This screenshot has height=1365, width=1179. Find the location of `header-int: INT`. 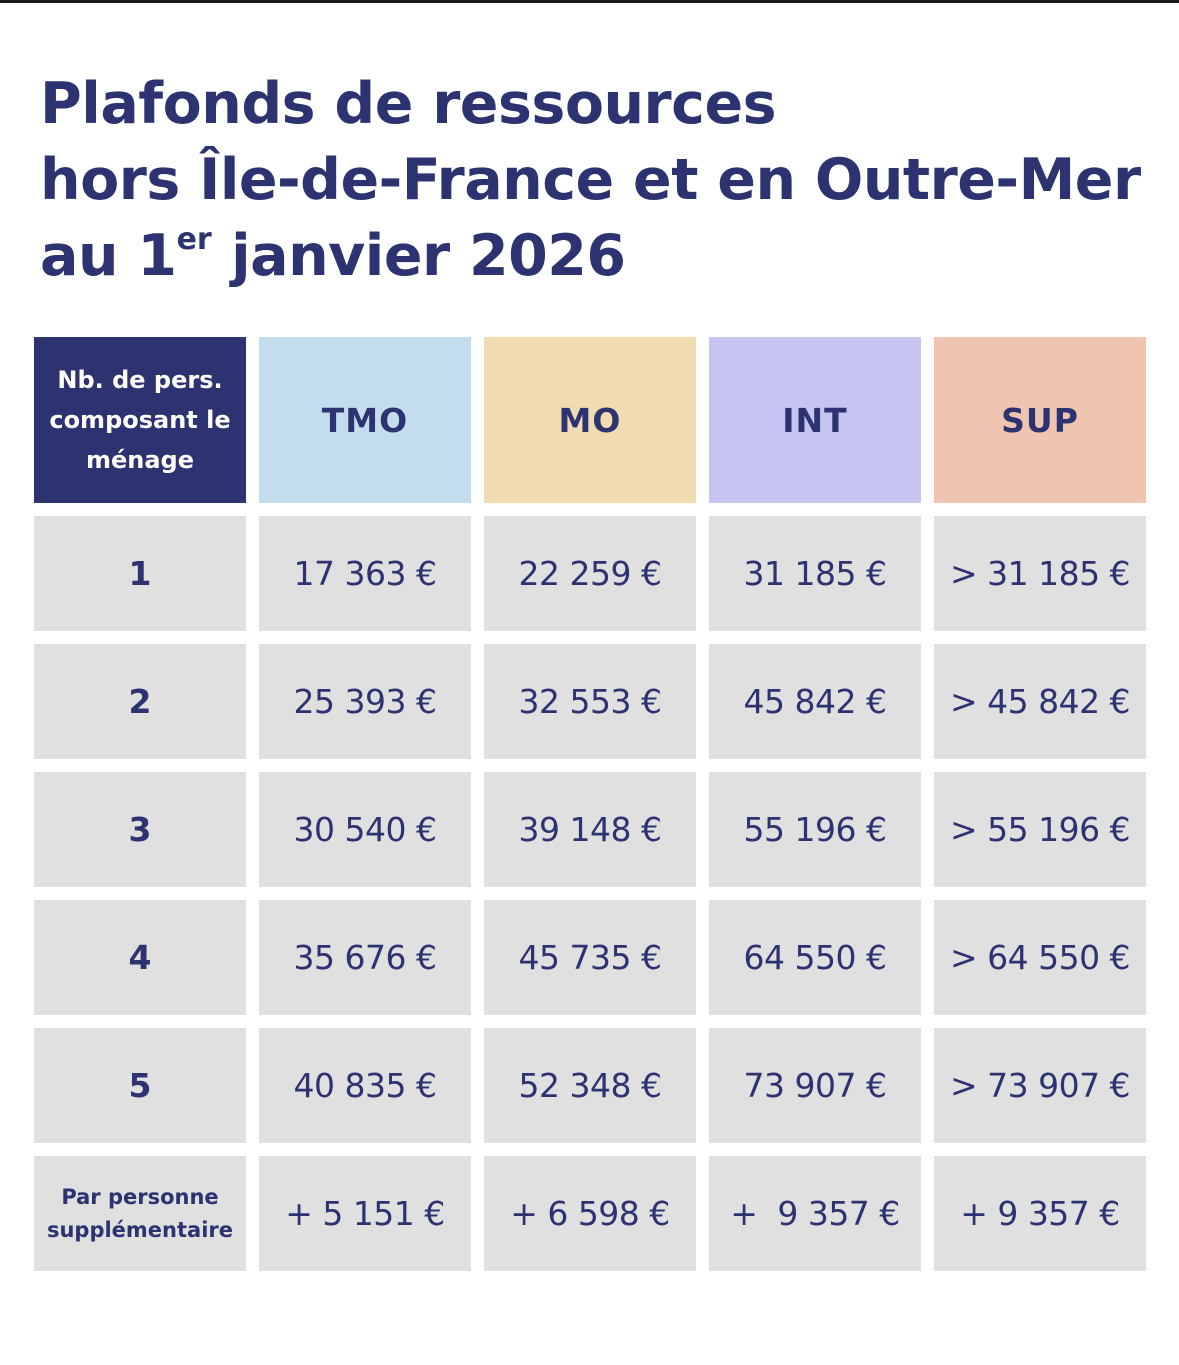

header-int: INT is located at coordinates (815, 420).